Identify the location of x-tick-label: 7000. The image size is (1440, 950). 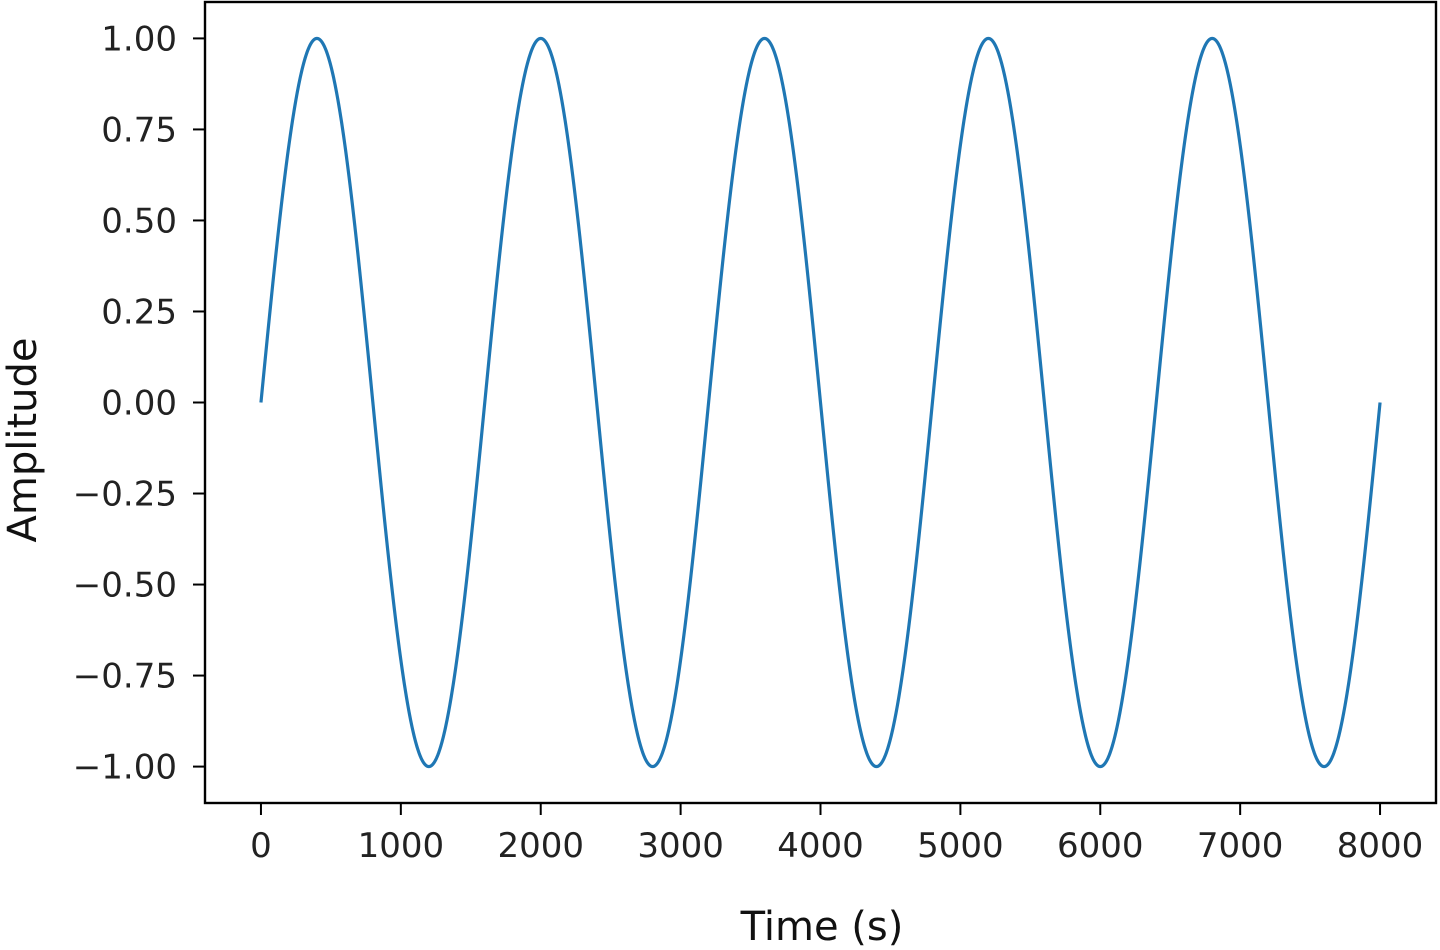
(1240, 846).